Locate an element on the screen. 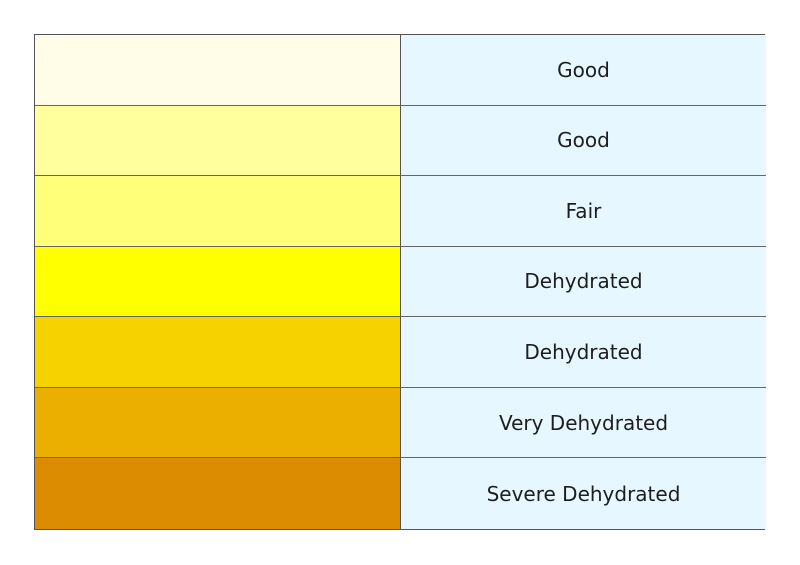 This screenshot has width=800, height=565. hydration-label-4: Dehydrated is located at coordinates (583, 282).